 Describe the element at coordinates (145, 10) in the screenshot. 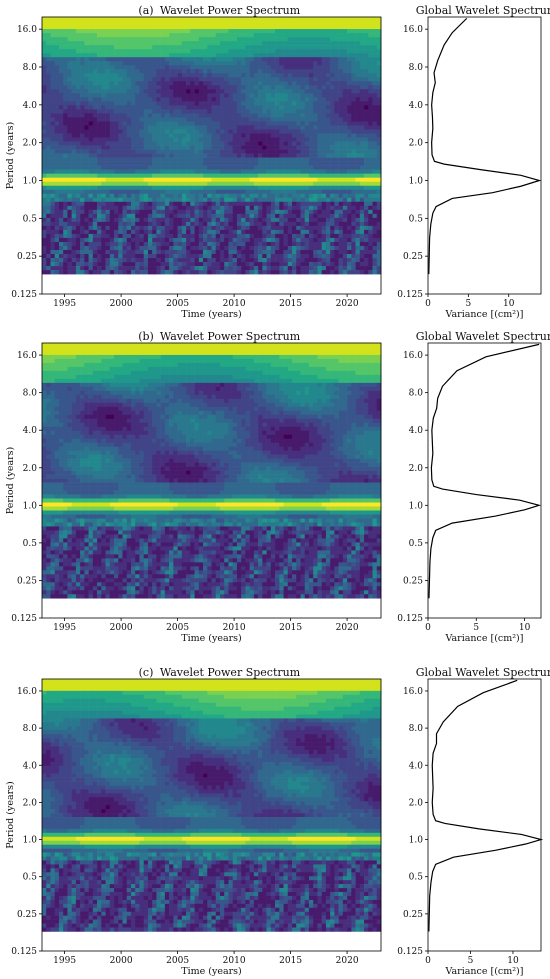

I see `panel-label: (a)` at that location.